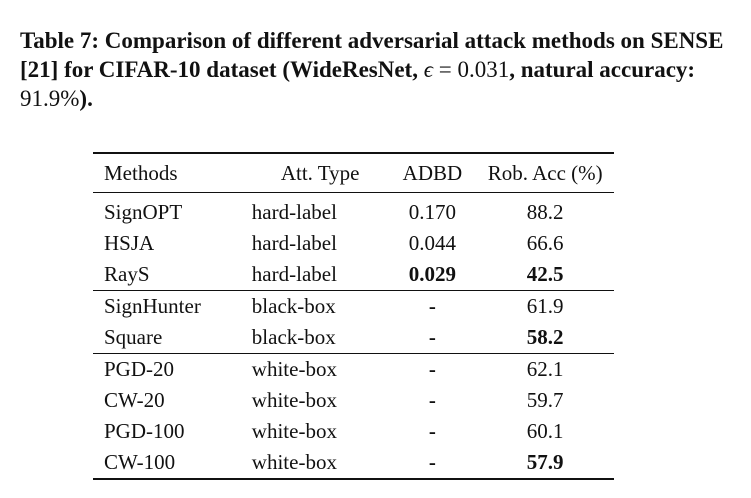  I want to click on table-row: Square black-box - 58.2, so click(353, 338).